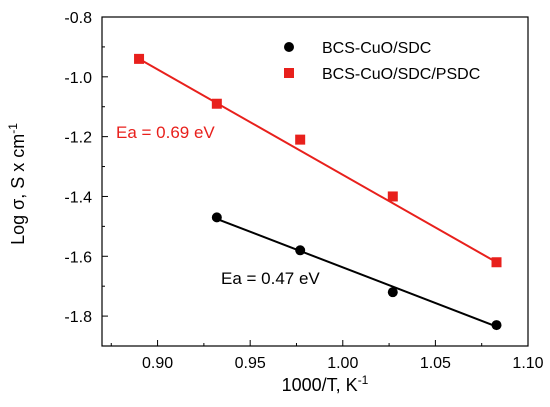 The height and width of the screenshot is (407, 550). I want to click on legend-marker-cuo-sdc-psdc, so click(289, 73).